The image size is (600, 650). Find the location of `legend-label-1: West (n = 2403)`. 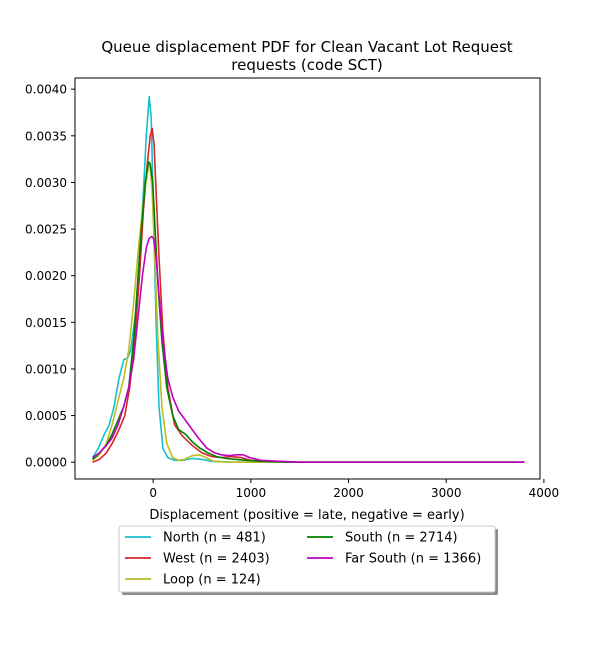

legend-label-1: West (n = 2403) is located at coordinates (216, 559).